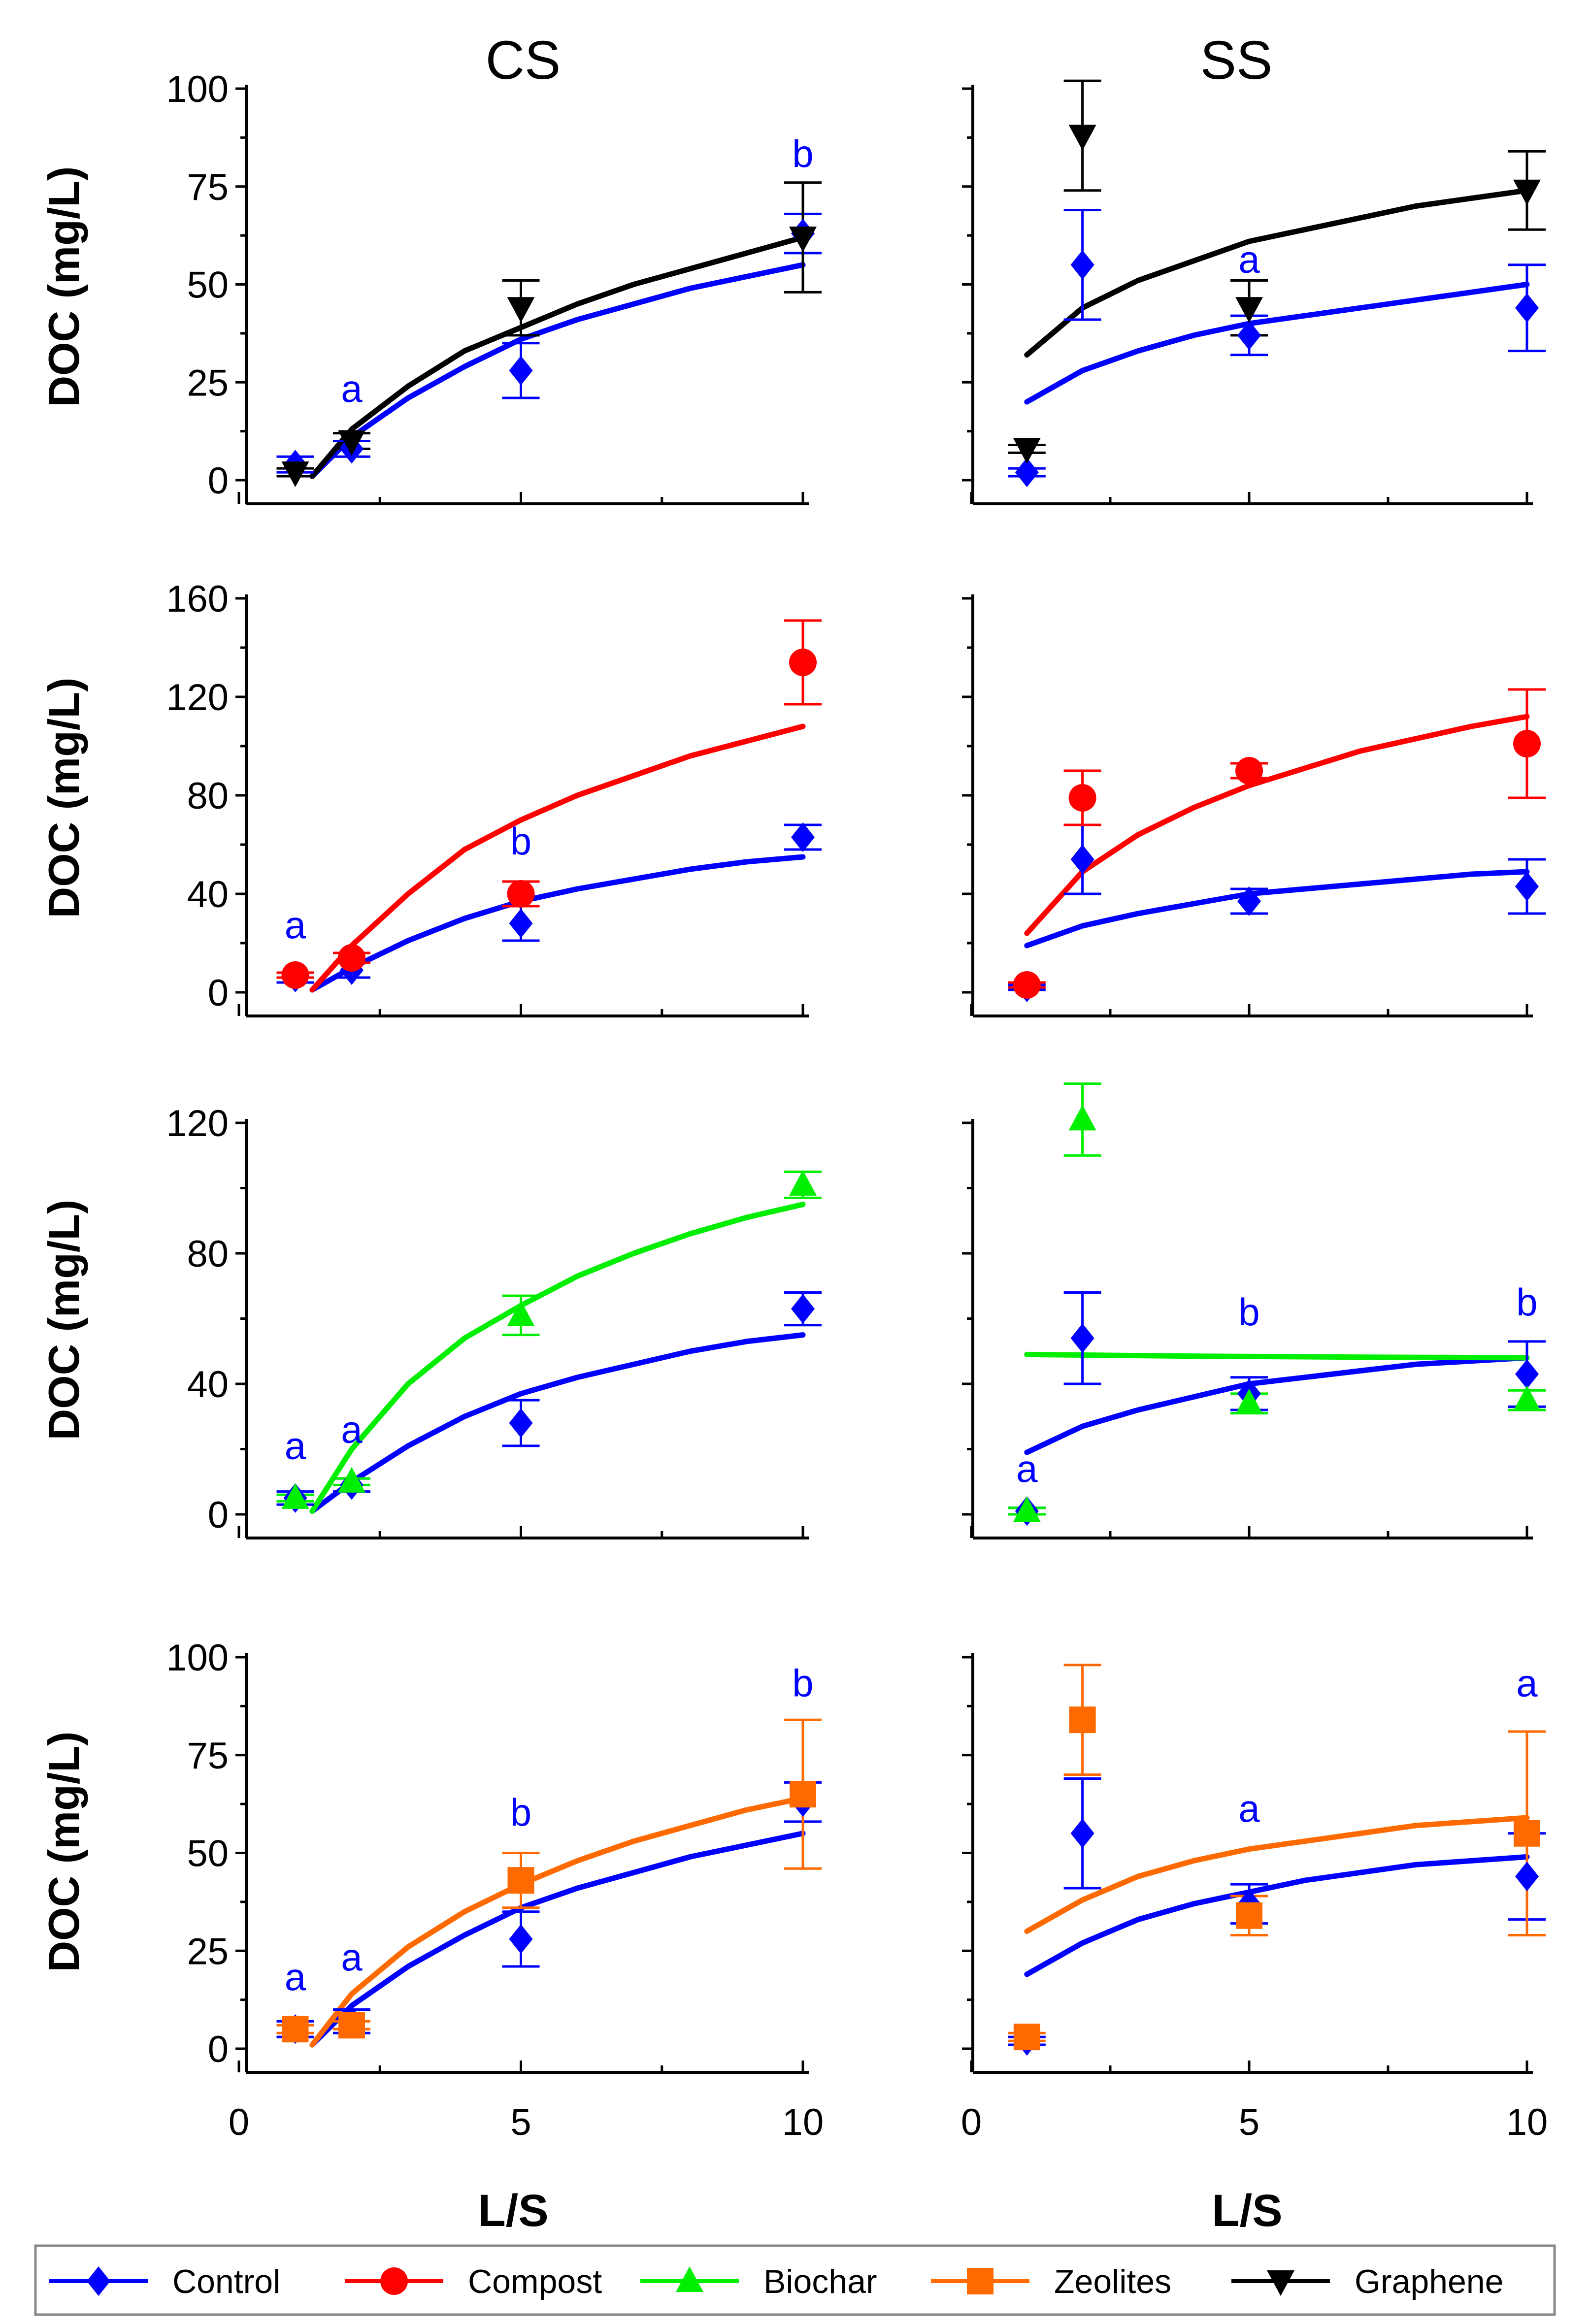  I want to click on legend-item-zeolites: Zeolites, so click(1051, 2281).